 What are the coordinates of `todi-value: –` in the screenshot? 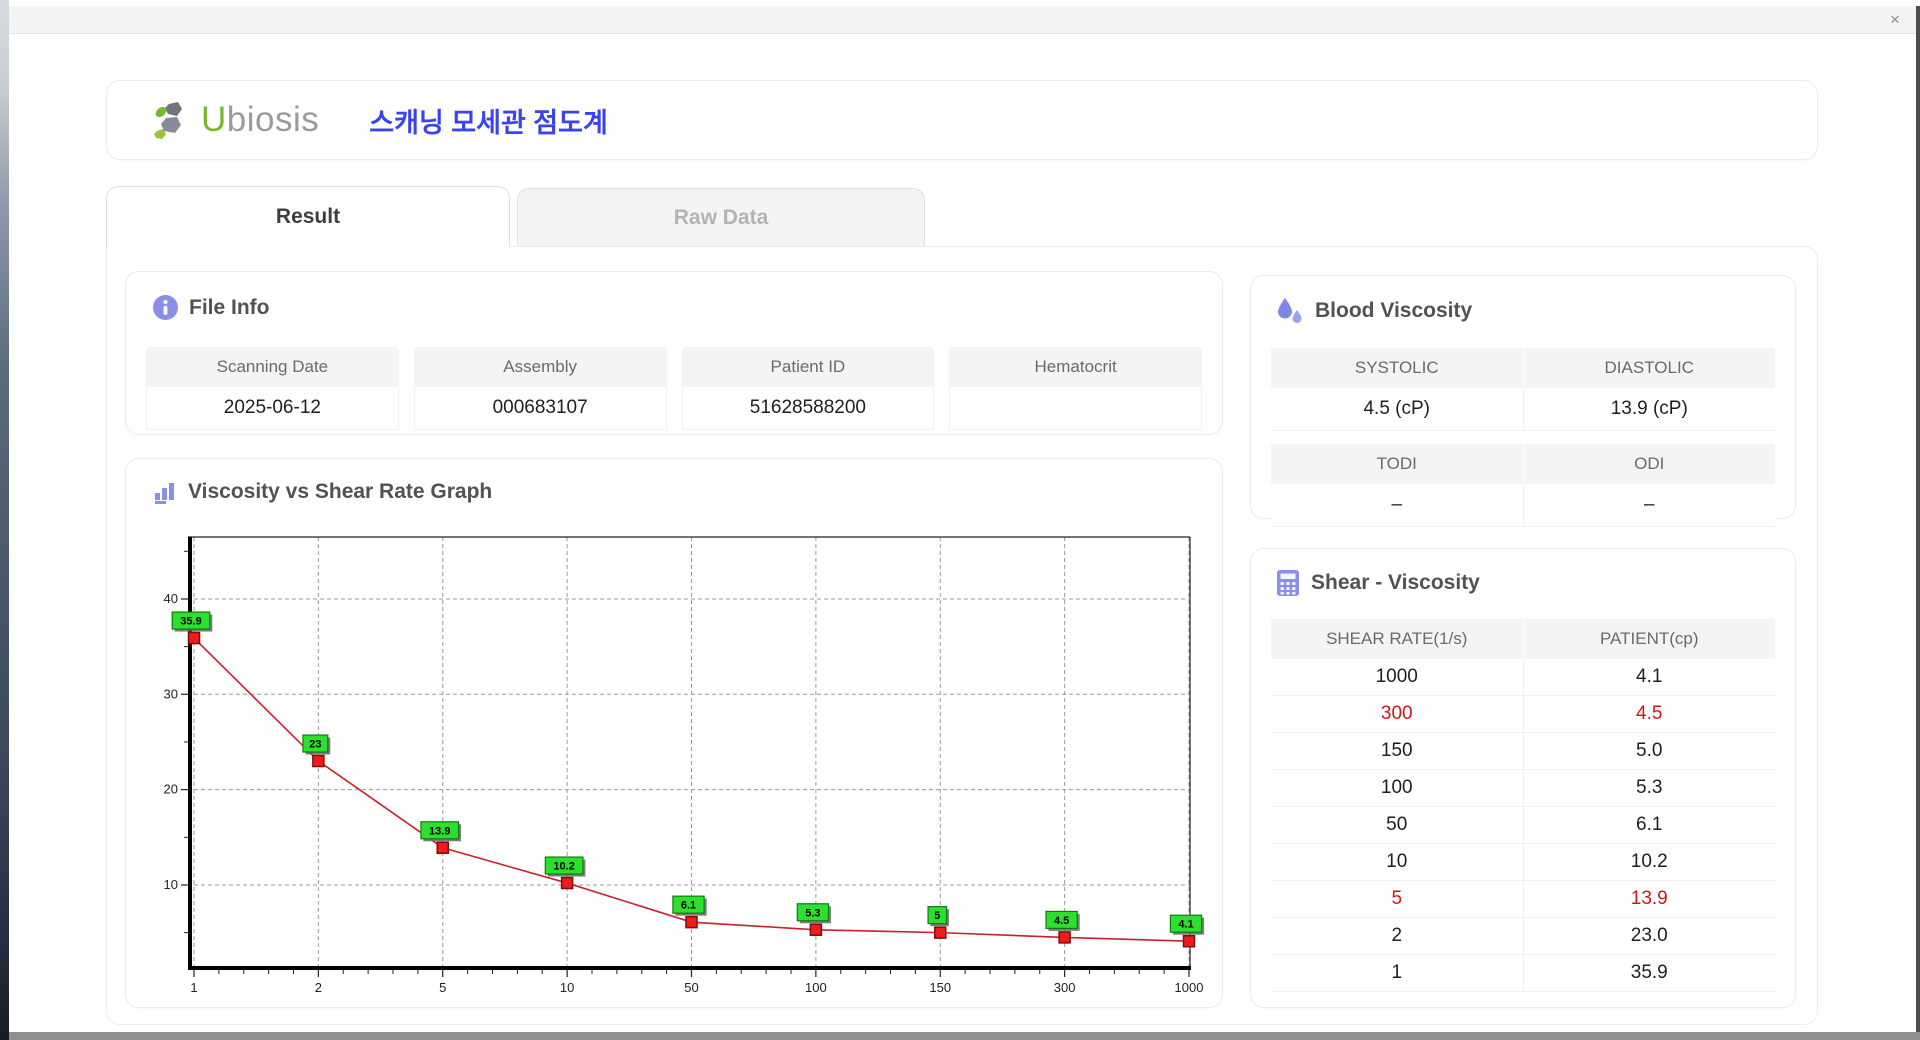 It's located at (1397, 505).